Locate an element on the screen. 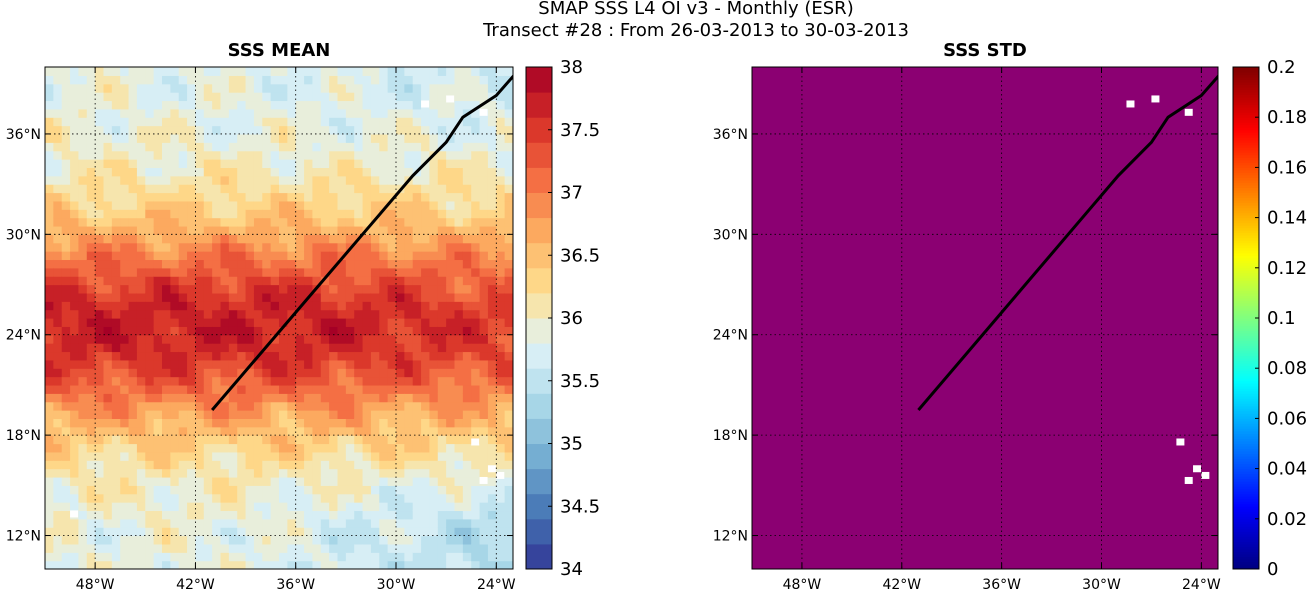 This screenshot has height=591, width=1310. x-tick-label: 30°W is located at coordinates (396, 584).